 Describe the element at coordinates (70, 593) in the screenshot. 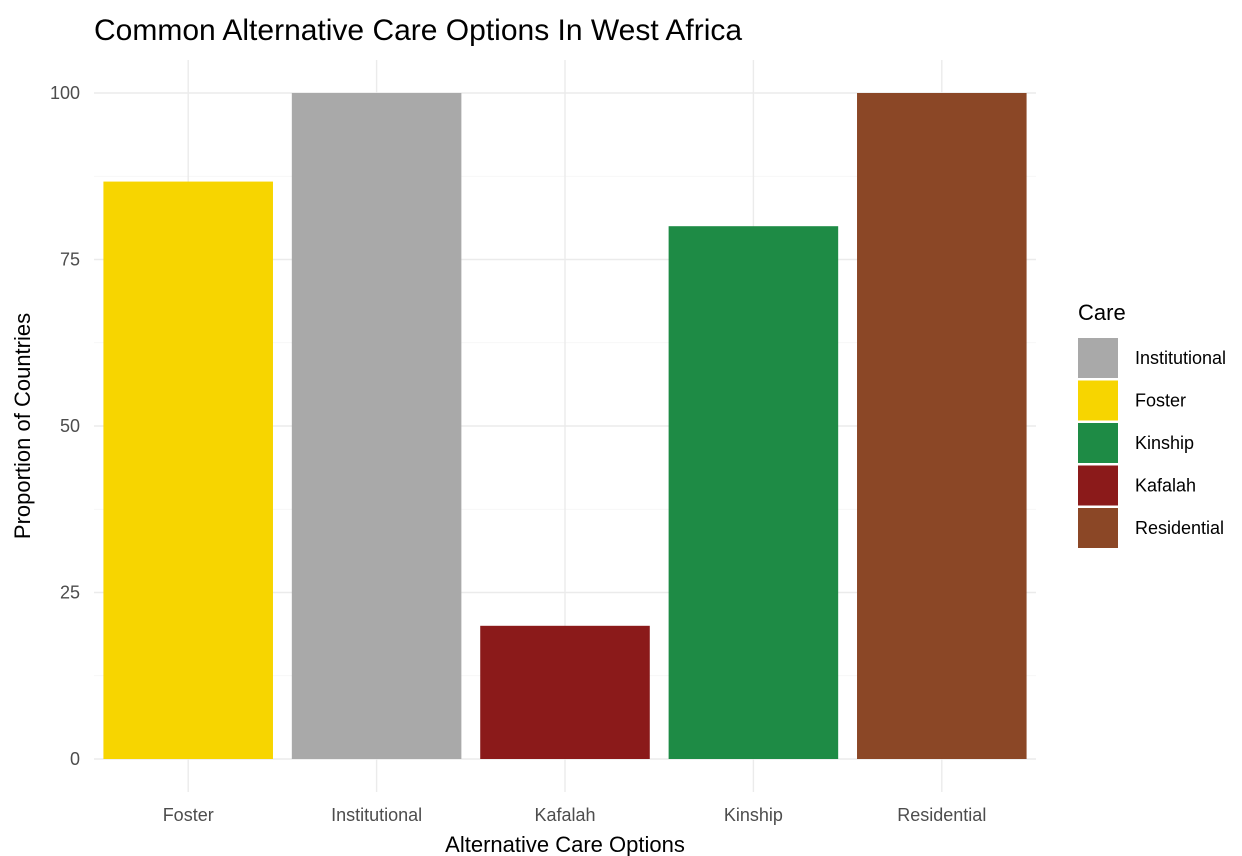

I see `y-tick-label: 25` at that location.